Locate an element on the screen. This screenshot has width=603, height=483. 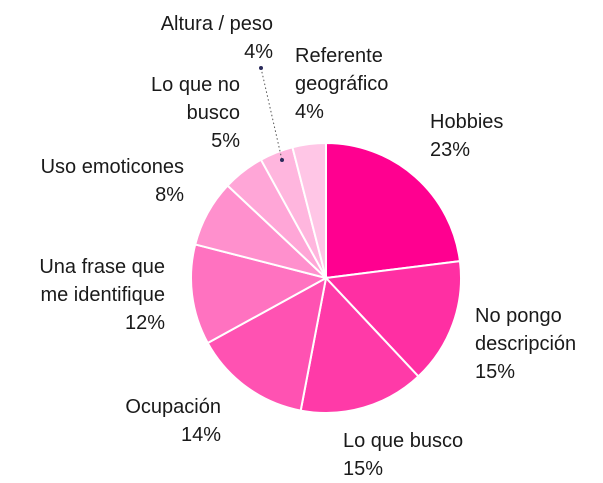
value-label: 23% is located at coordinates (450, 150).